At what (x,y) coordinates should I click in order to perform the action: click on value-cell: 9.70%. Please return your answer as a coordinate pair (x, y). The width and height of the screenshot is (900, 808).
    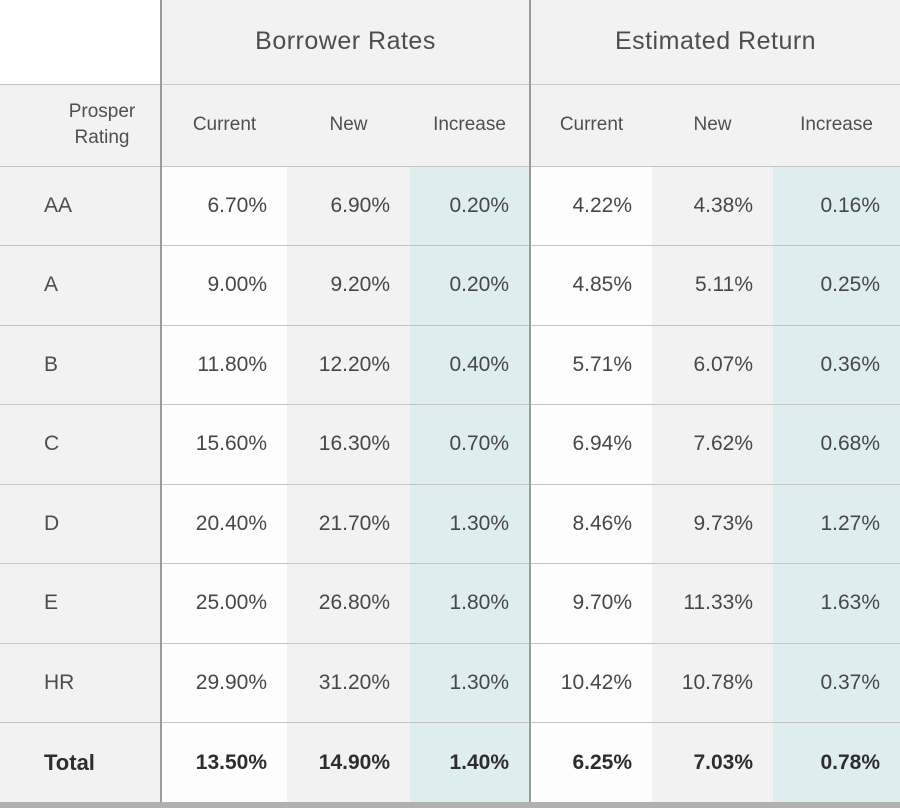
    Looking at the image, I should click on (591, 603).